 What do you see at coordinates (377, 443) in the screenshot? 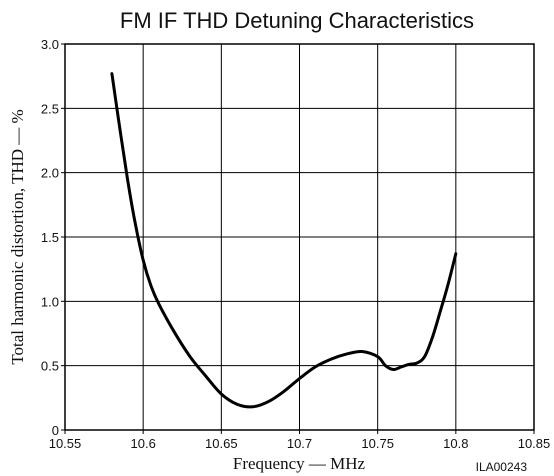
I see `x-tick-label-10_75: 10.75` at bounding box center [377, 443].